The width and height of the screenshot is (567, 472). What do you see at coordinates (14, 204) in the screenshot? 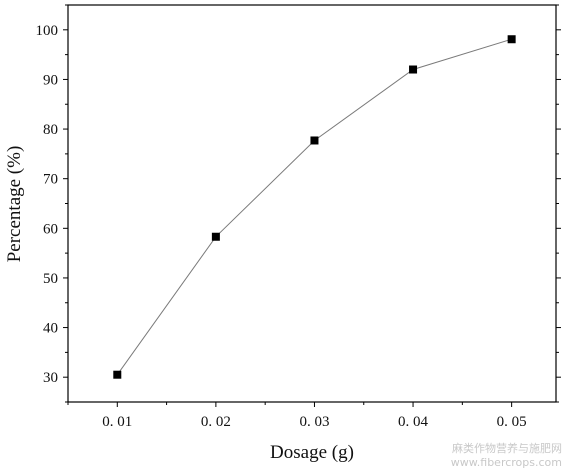
I see `y-axis-title: Percentage (%)` at bounding box center [14, 204].